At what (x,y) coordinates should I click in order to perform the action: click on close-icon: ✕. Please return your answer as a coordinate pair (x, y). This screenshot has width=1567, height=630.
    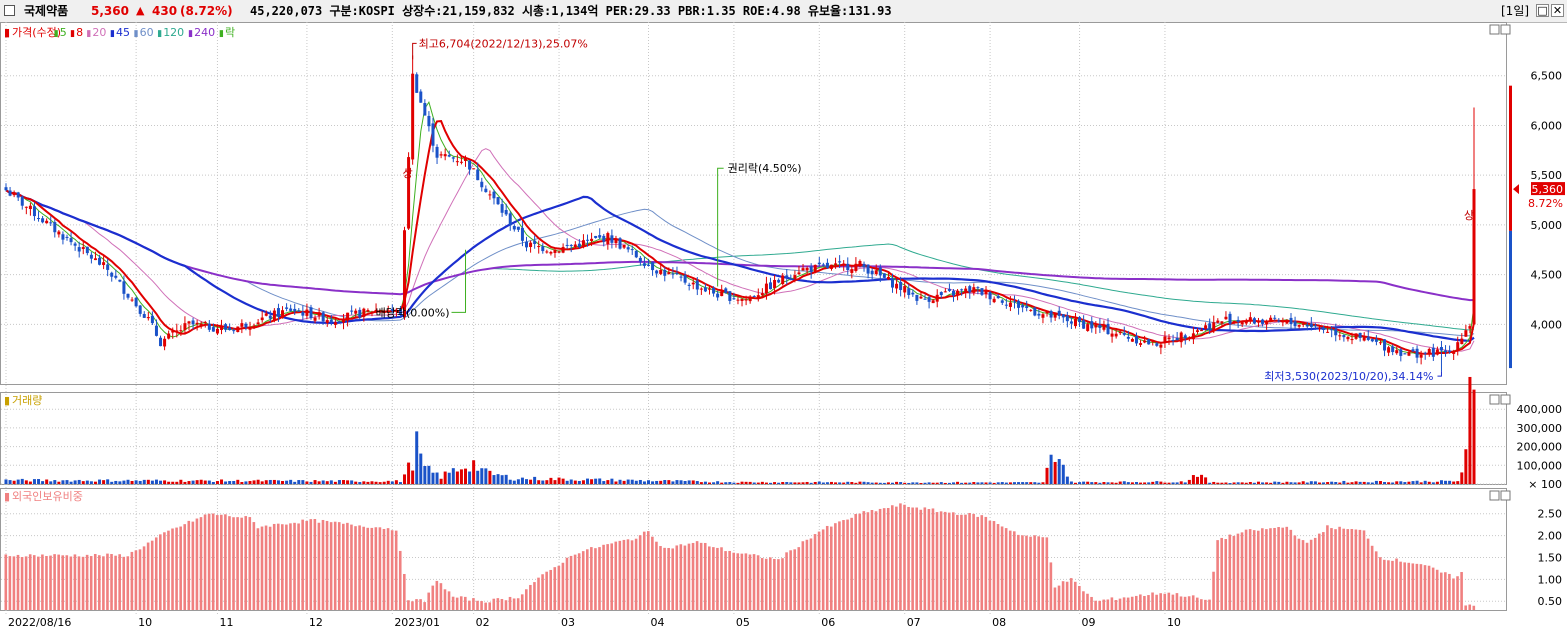
    Looking at the image, I should click on (1557, 10).